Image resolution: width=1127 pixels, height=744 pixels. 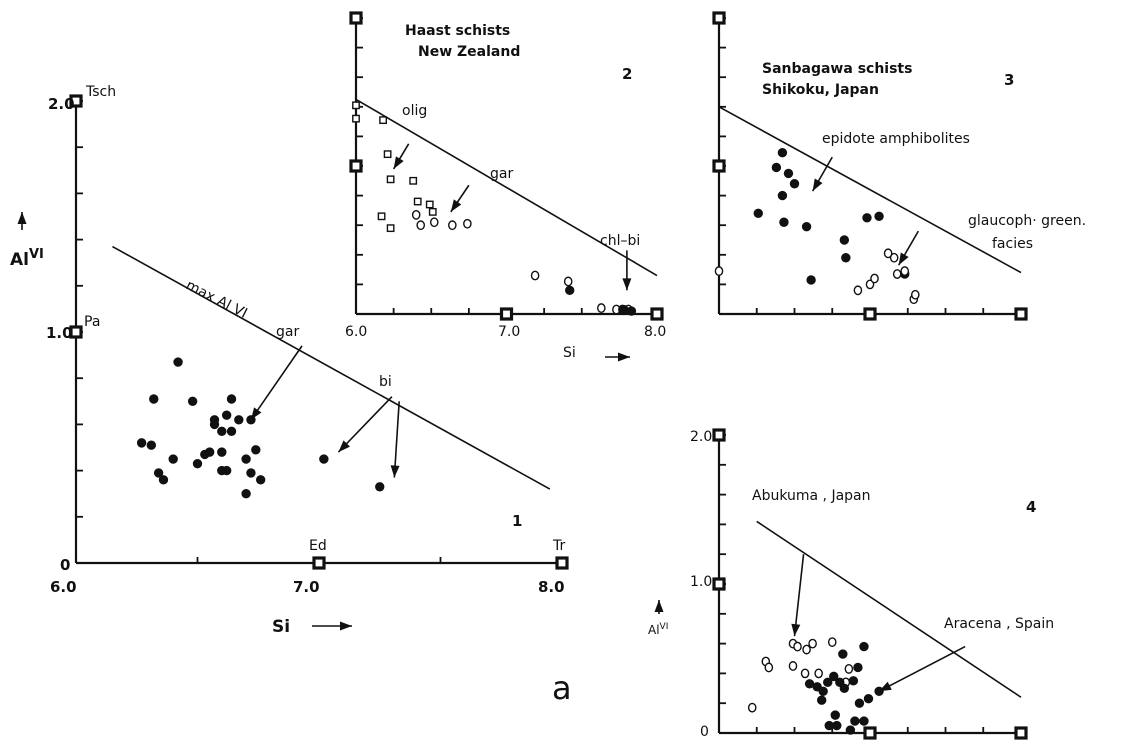 I want to click on p3-cap-y2, so click(x=719, y=18).